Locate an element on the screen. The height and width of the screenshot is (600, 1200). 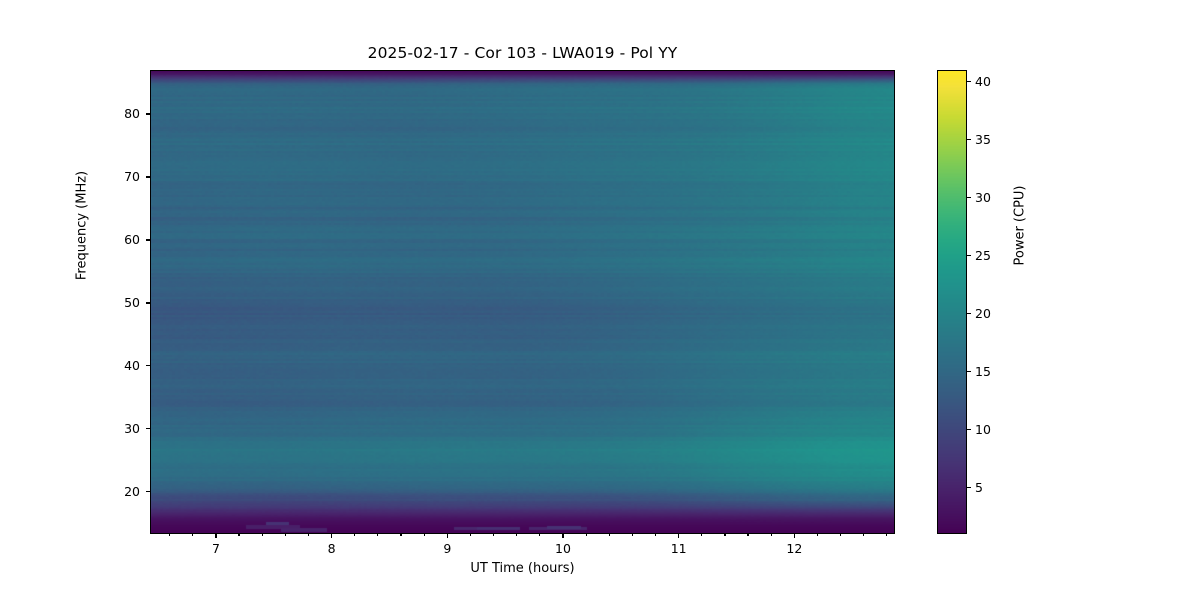
colorbar-tick-label: 30 is located at coordinates (983, 197).